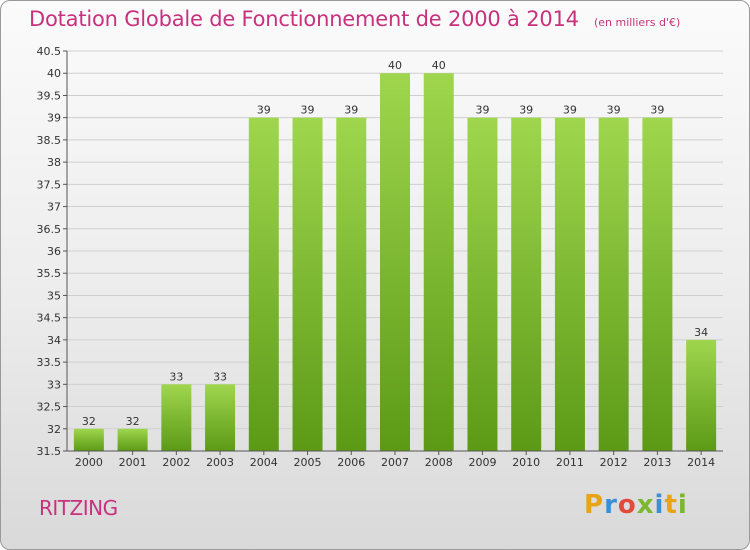 Image resolution: width=750 pixels, height=550 pixels. Describe the element at coordinates (351, 462) in the screenshot. I see `x-tick-label-2006: 2006` at that location.